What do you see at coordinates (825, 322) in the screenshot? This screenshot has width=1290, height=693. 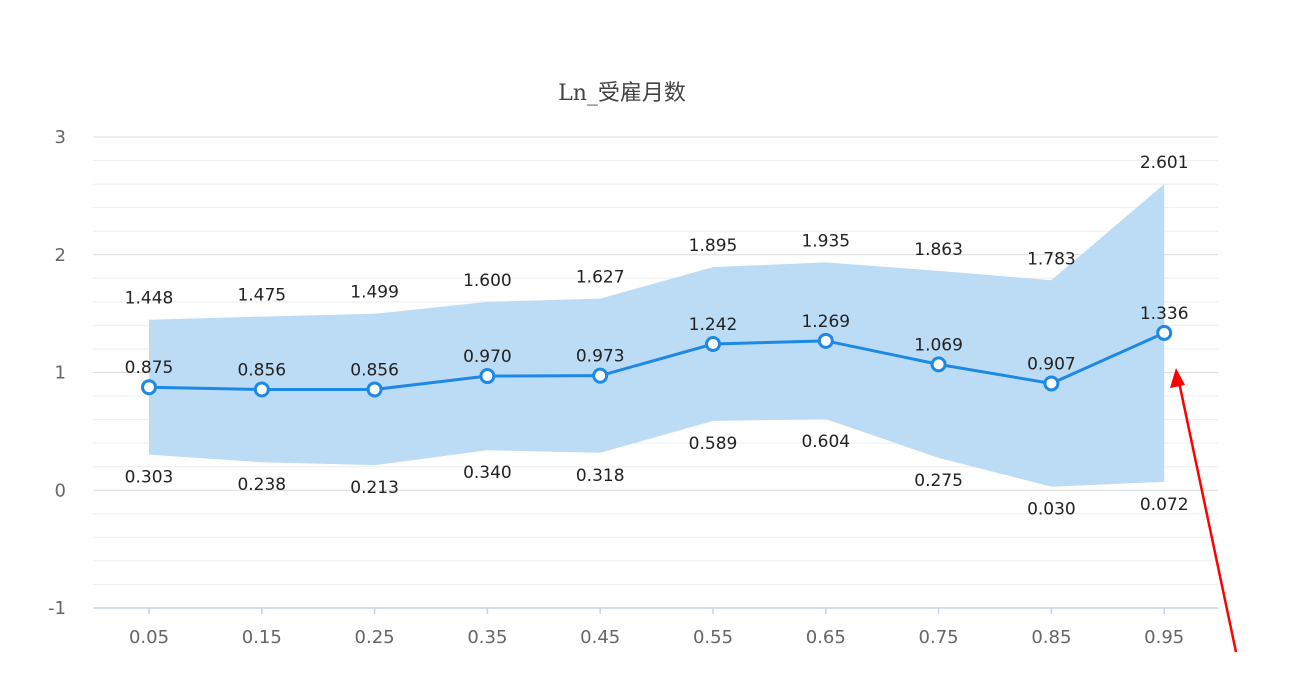 I see `value-label: 1.269` at bounding box center [825, 322].